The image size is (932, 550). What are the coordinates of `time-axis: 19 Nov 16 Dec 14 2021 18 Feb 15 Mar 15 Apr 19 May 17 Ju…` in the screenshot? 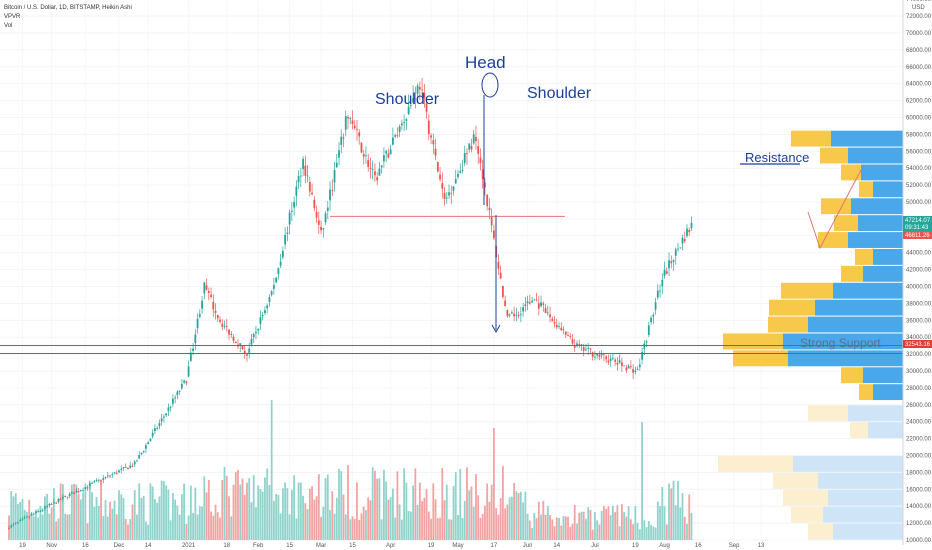 It's located at (392, 546).